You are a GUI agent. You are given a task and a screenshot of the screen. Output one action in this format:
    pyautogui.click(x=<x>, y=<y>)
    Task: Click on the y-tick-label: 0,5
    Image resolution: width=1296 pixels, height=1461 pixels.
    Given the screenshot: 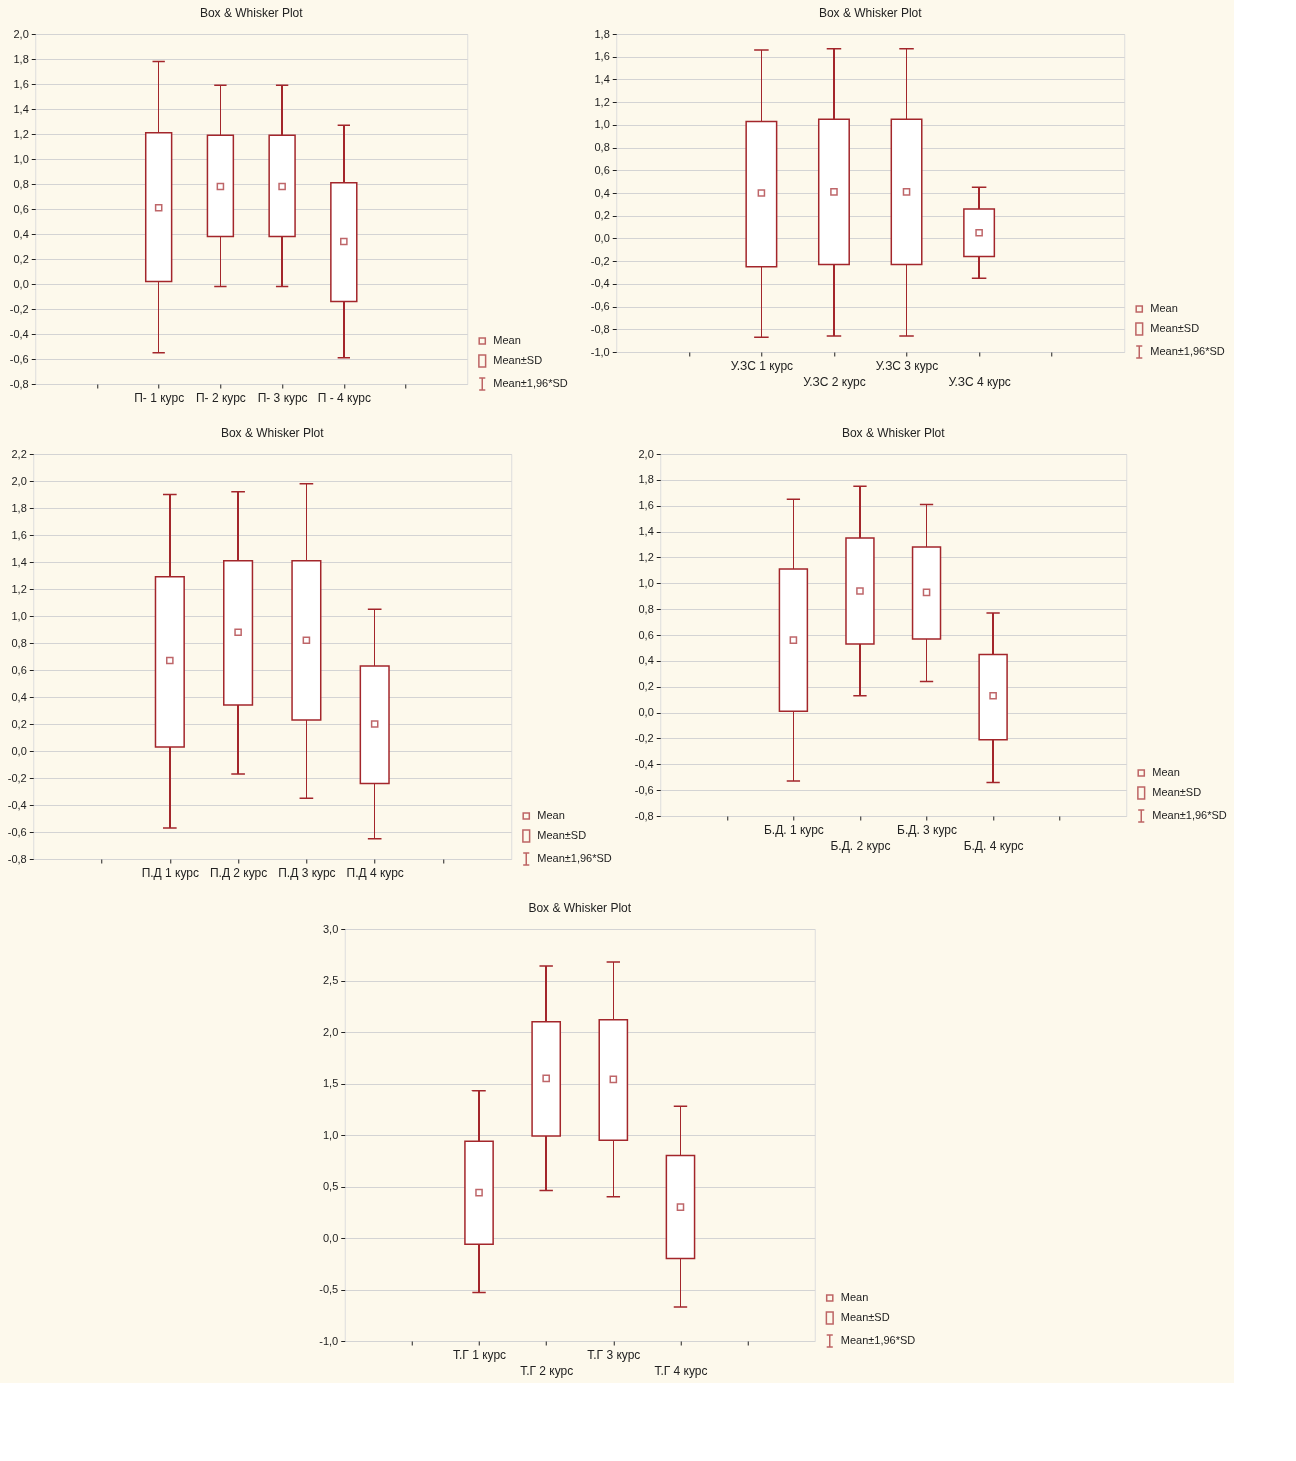 What is the action you would take?
    pyautogui.click(x=330, y=1186)
    